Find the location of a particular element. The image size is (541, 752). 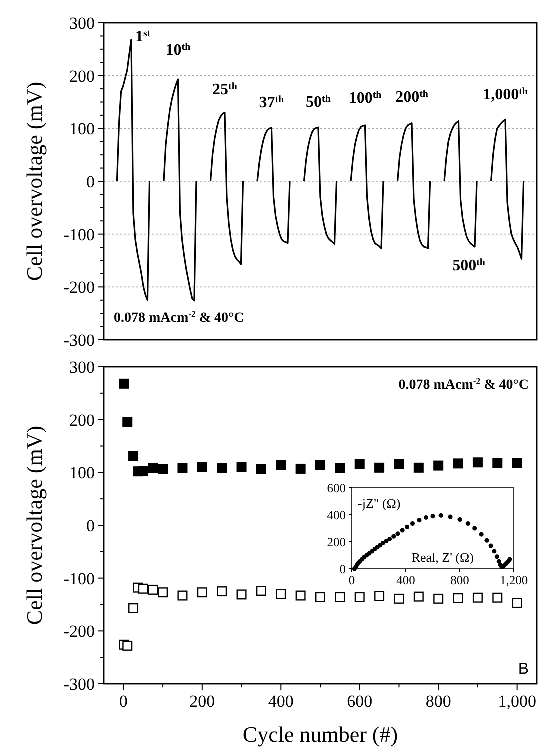

annotation: 1,000$^{th}$ is located at coordinates (505, 95).